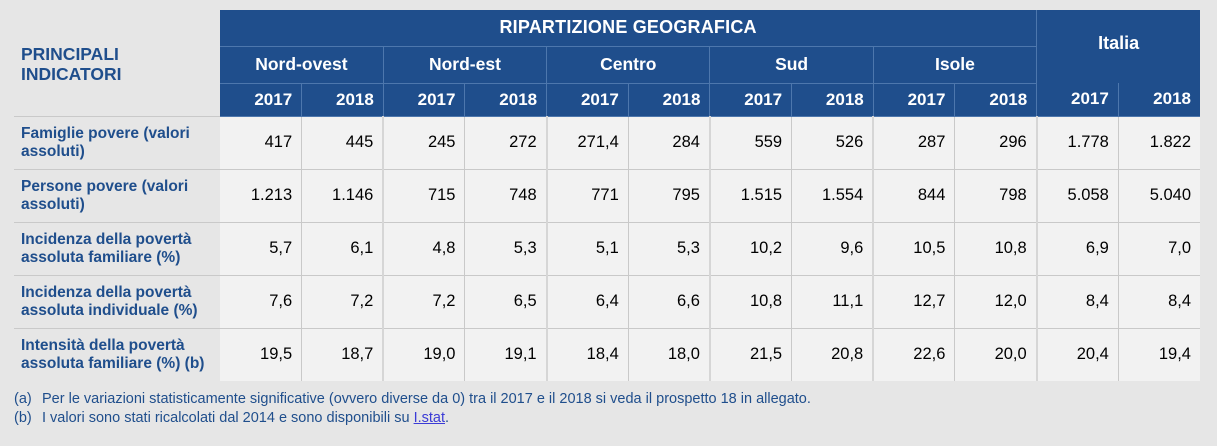 The height and width of the screenshot is (446, 1217). What do you see at coordinates (1158, 142) in the screenshot?
I see `table-cell: 1.822` at bounding box center [1158, 142].